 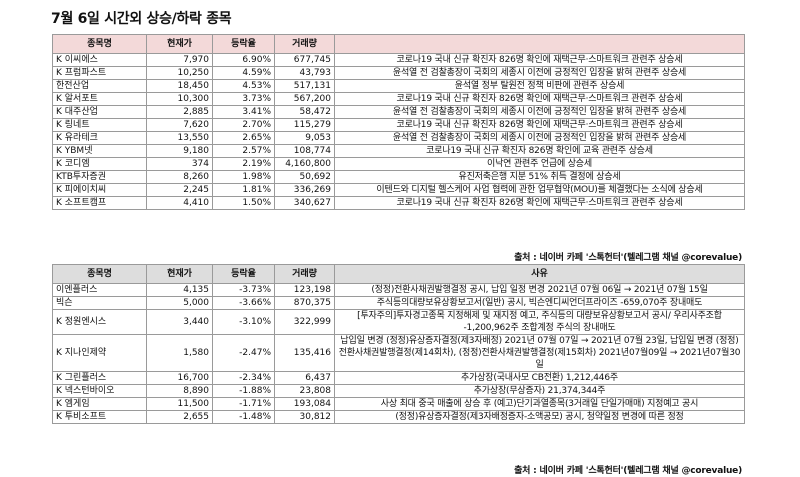 What do you see at coordinates (99, 151) in the screenshot?
I see `stock-name-cell: K YBM넷` at bounding box center [99, 151].